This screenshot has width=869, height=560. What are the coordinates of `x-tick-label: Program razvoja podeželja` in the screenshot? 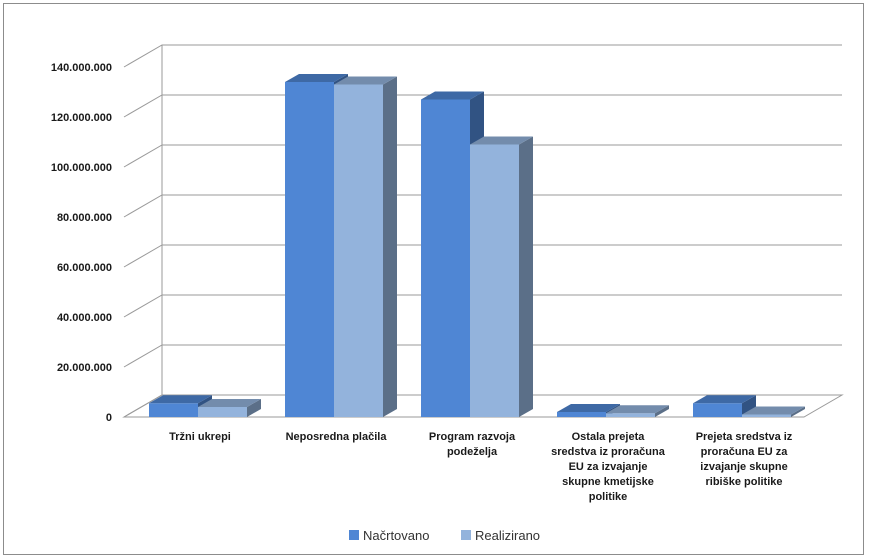 It's located at (472, 444).